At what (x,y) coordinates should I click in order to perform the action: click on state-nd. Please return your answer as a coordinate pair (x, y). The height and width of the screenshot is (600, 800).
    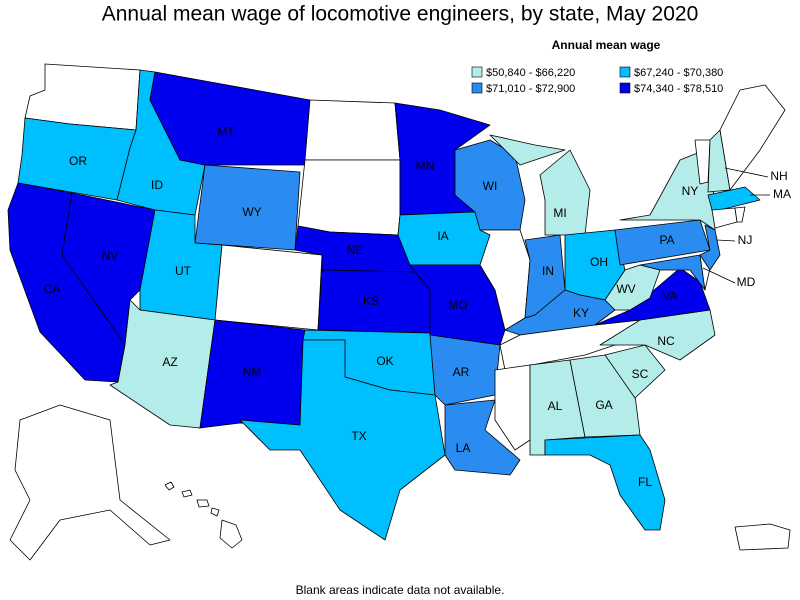
    Looking at the image, I should click on (352, 130).